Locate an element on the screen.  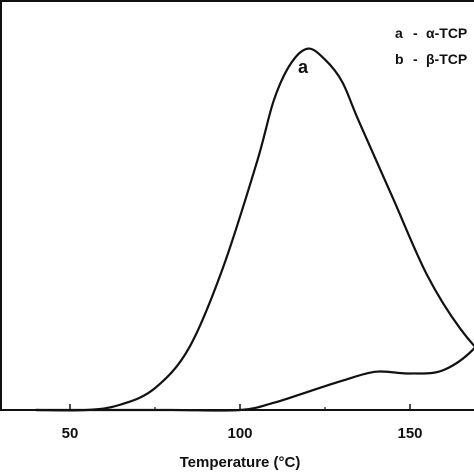
x-tick-label: 50 is located at coordinates (70, 433).